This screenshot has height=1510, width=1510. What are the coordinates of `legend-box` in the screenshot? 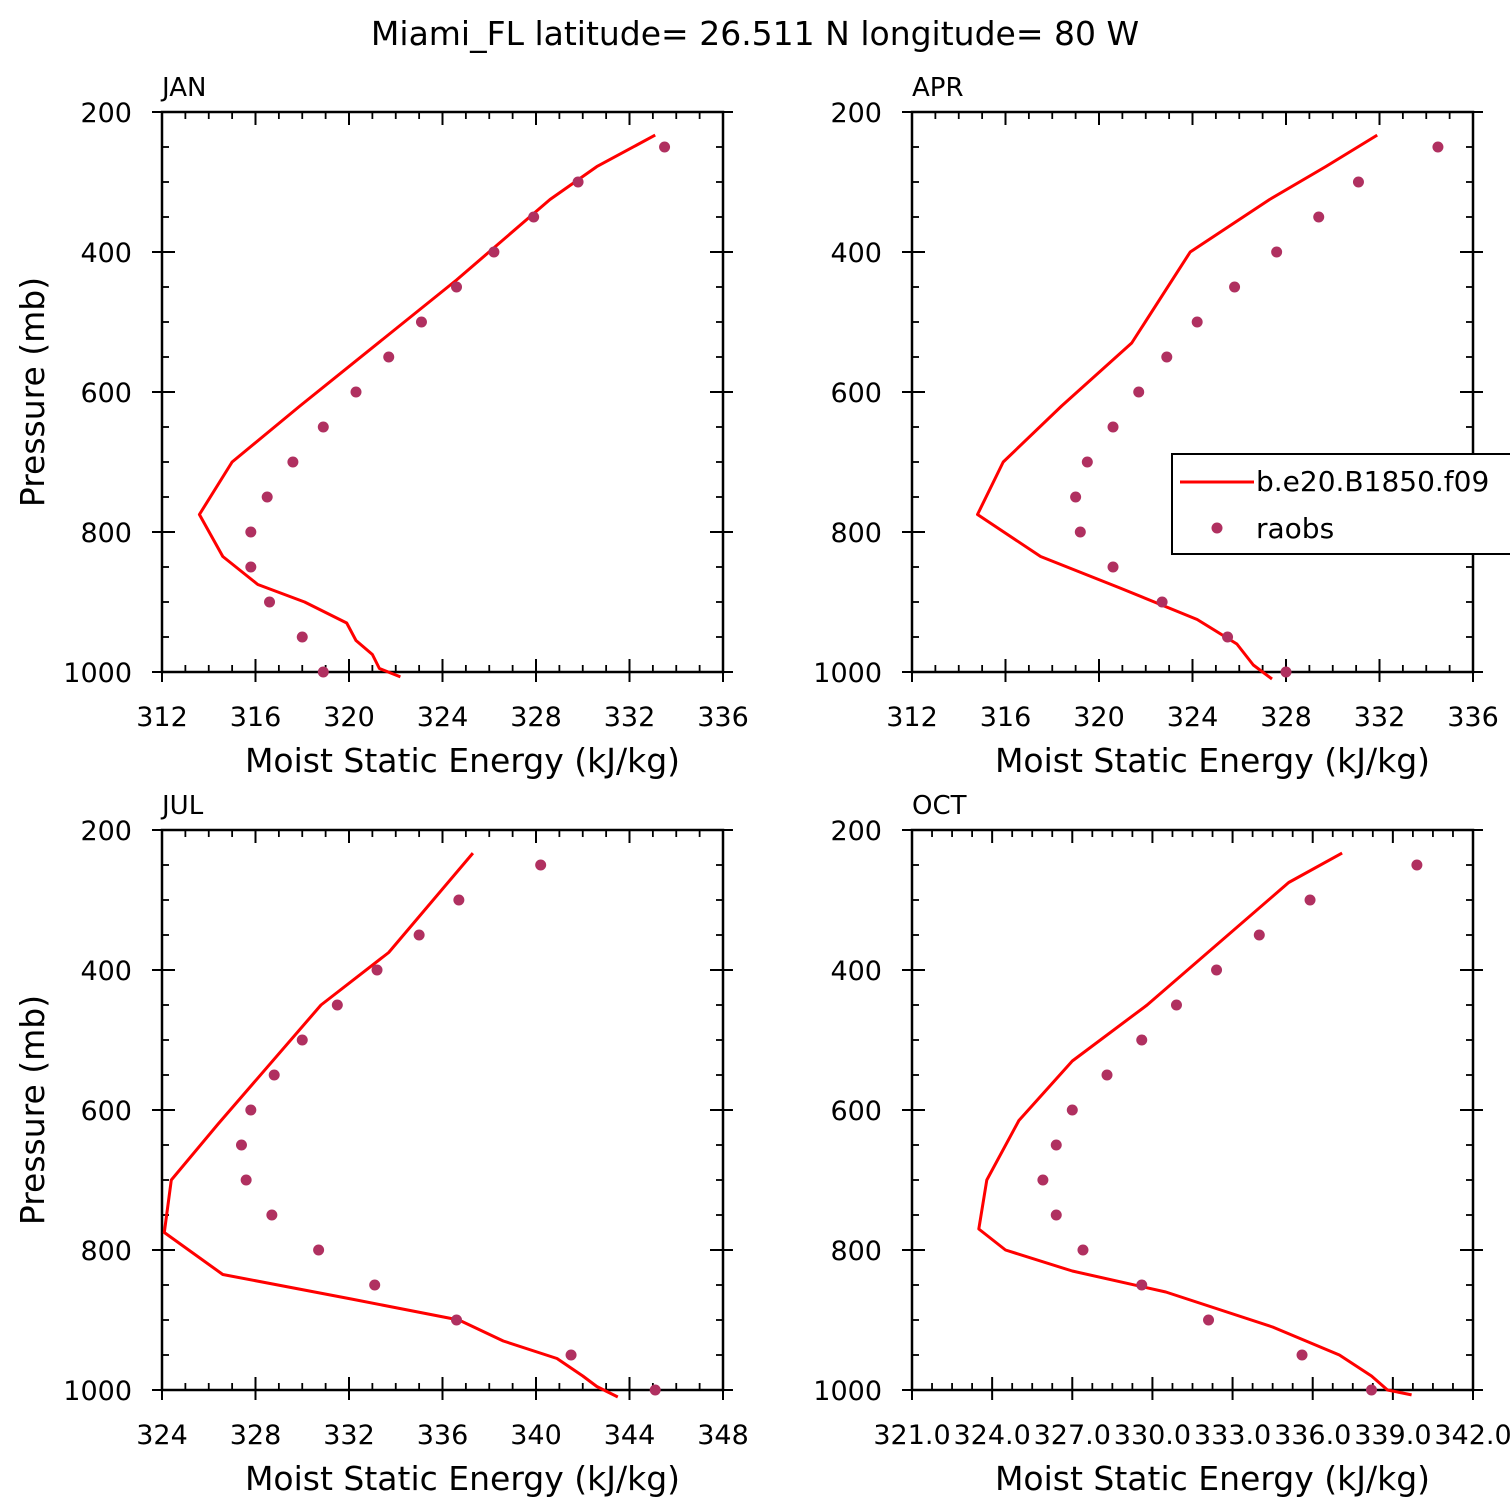 It's located at (1340, 504).